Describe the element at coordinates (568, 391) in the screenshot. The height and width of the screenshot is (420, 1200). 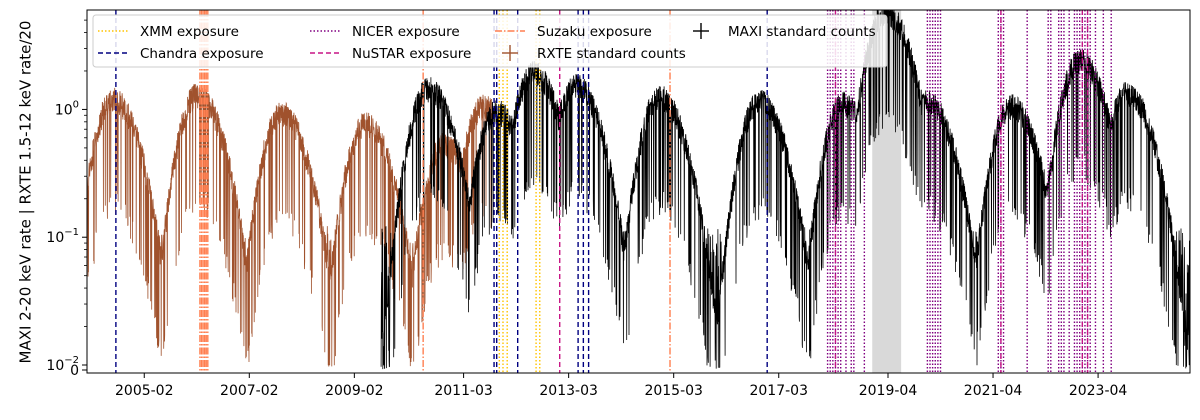
I see `x-tick-label: 2013-03` at that location.